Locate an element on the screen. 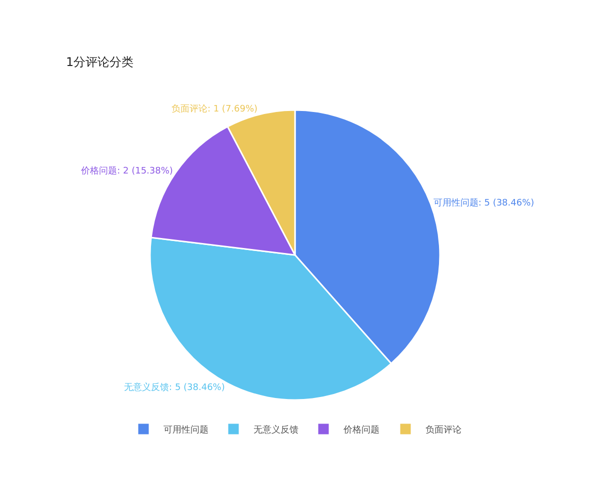 Image resolution: width=600 pixels, height=480 pixels. chart-title: 1分评论分类 is located at coordinates (100, 62).